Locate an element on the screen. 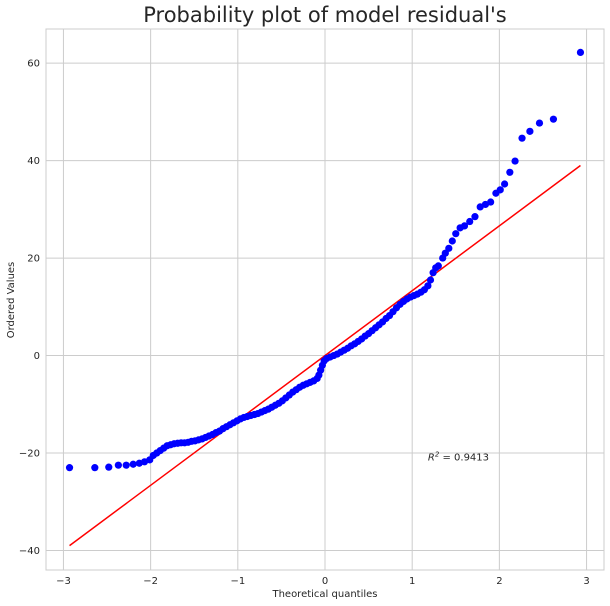  x-tick-label: 1 is located at coordinates (412, 581).